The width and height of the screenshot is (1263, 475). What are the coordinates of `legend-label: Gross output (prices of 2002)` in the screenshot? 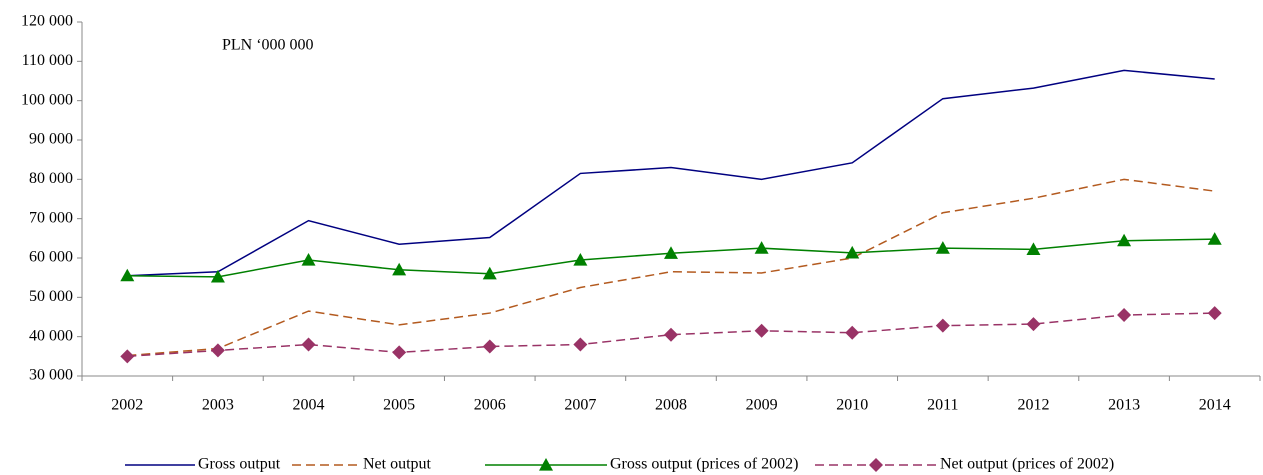 It's located at (704, 464).